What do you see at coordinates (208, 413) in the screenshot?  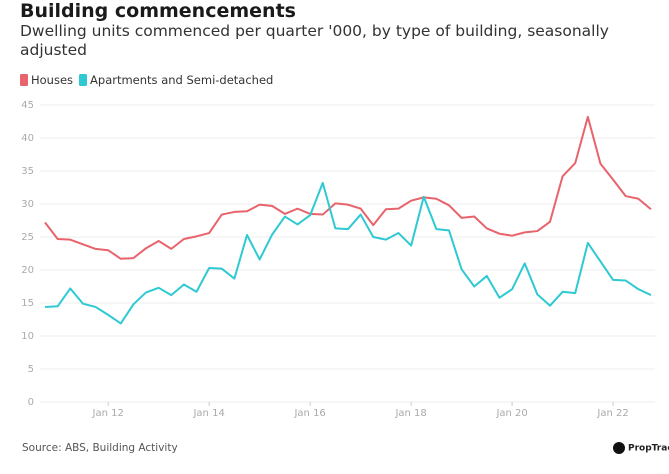 I see `x-tick-label: Jan 14` at bounding box center [208, 413].